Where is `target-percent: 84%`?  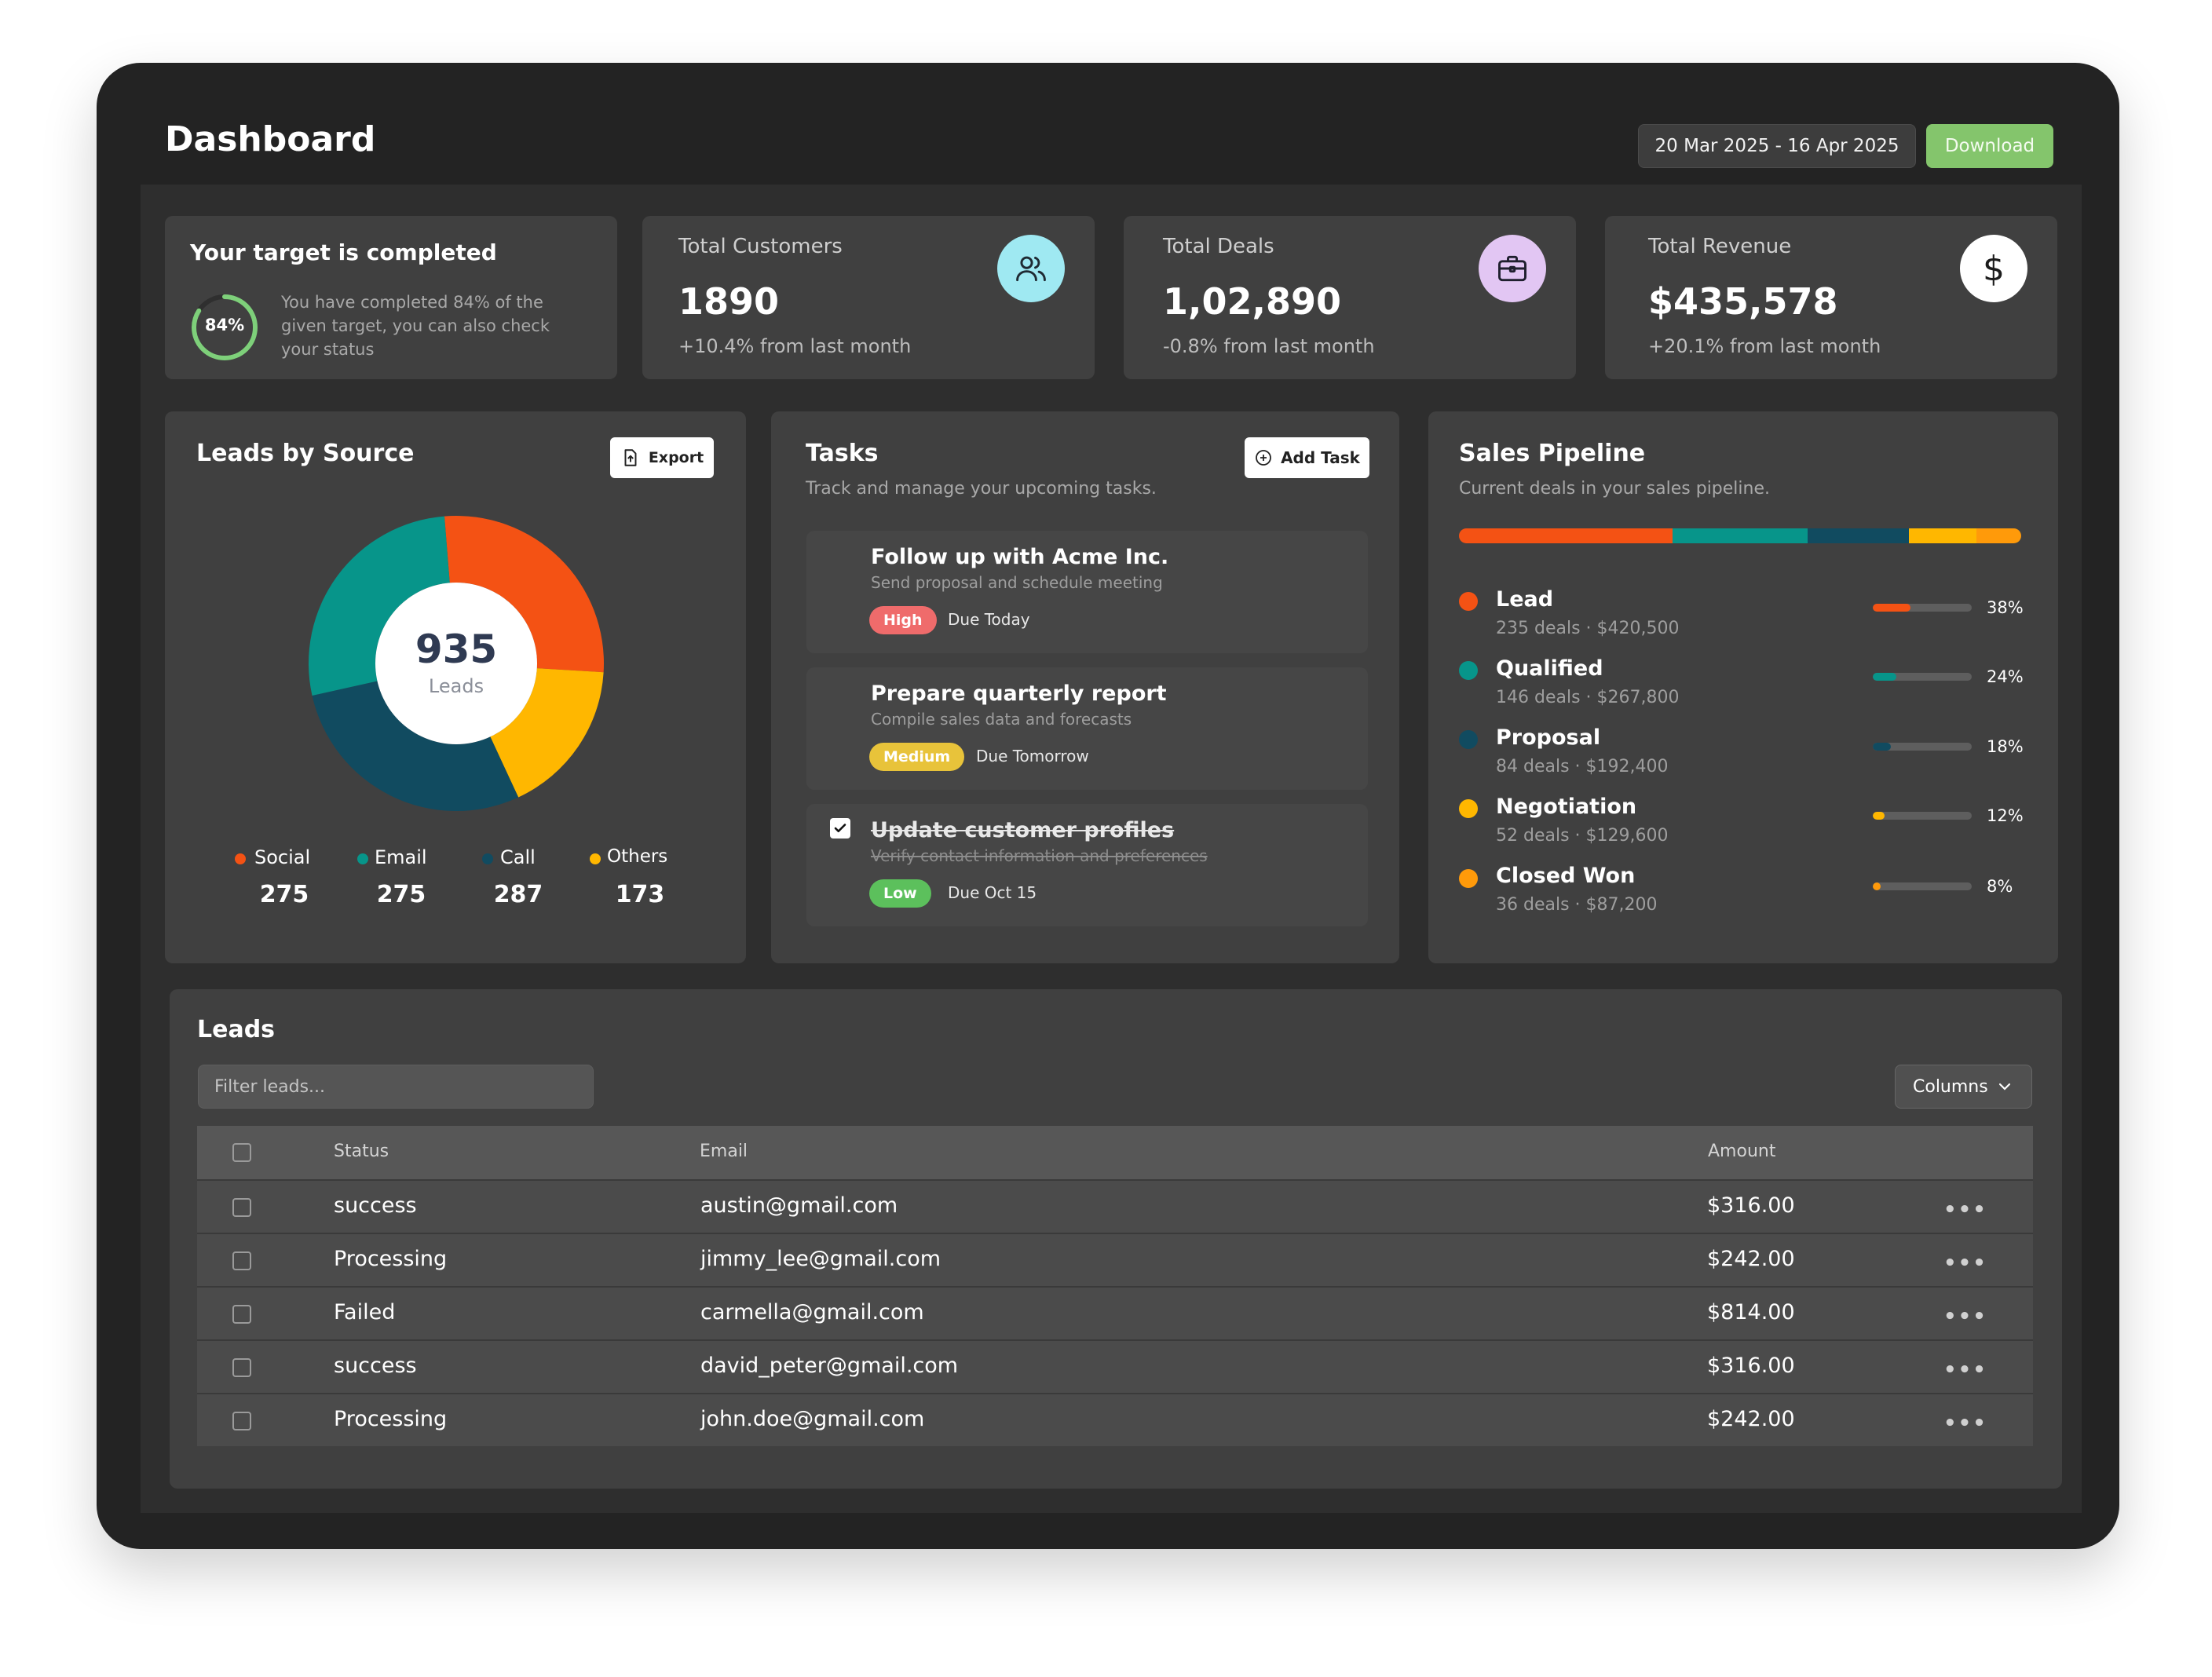 target-percent: 84% is located at coordinates (225, 325).